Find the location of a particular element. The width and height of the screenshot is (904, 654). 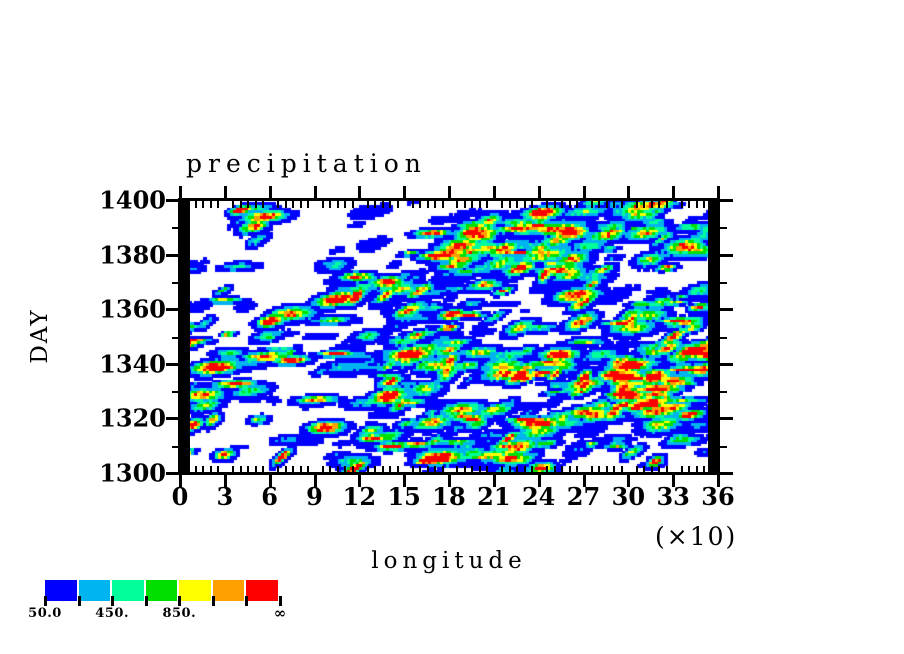

colorbar-cell-green is located at coordinates (161, 590).